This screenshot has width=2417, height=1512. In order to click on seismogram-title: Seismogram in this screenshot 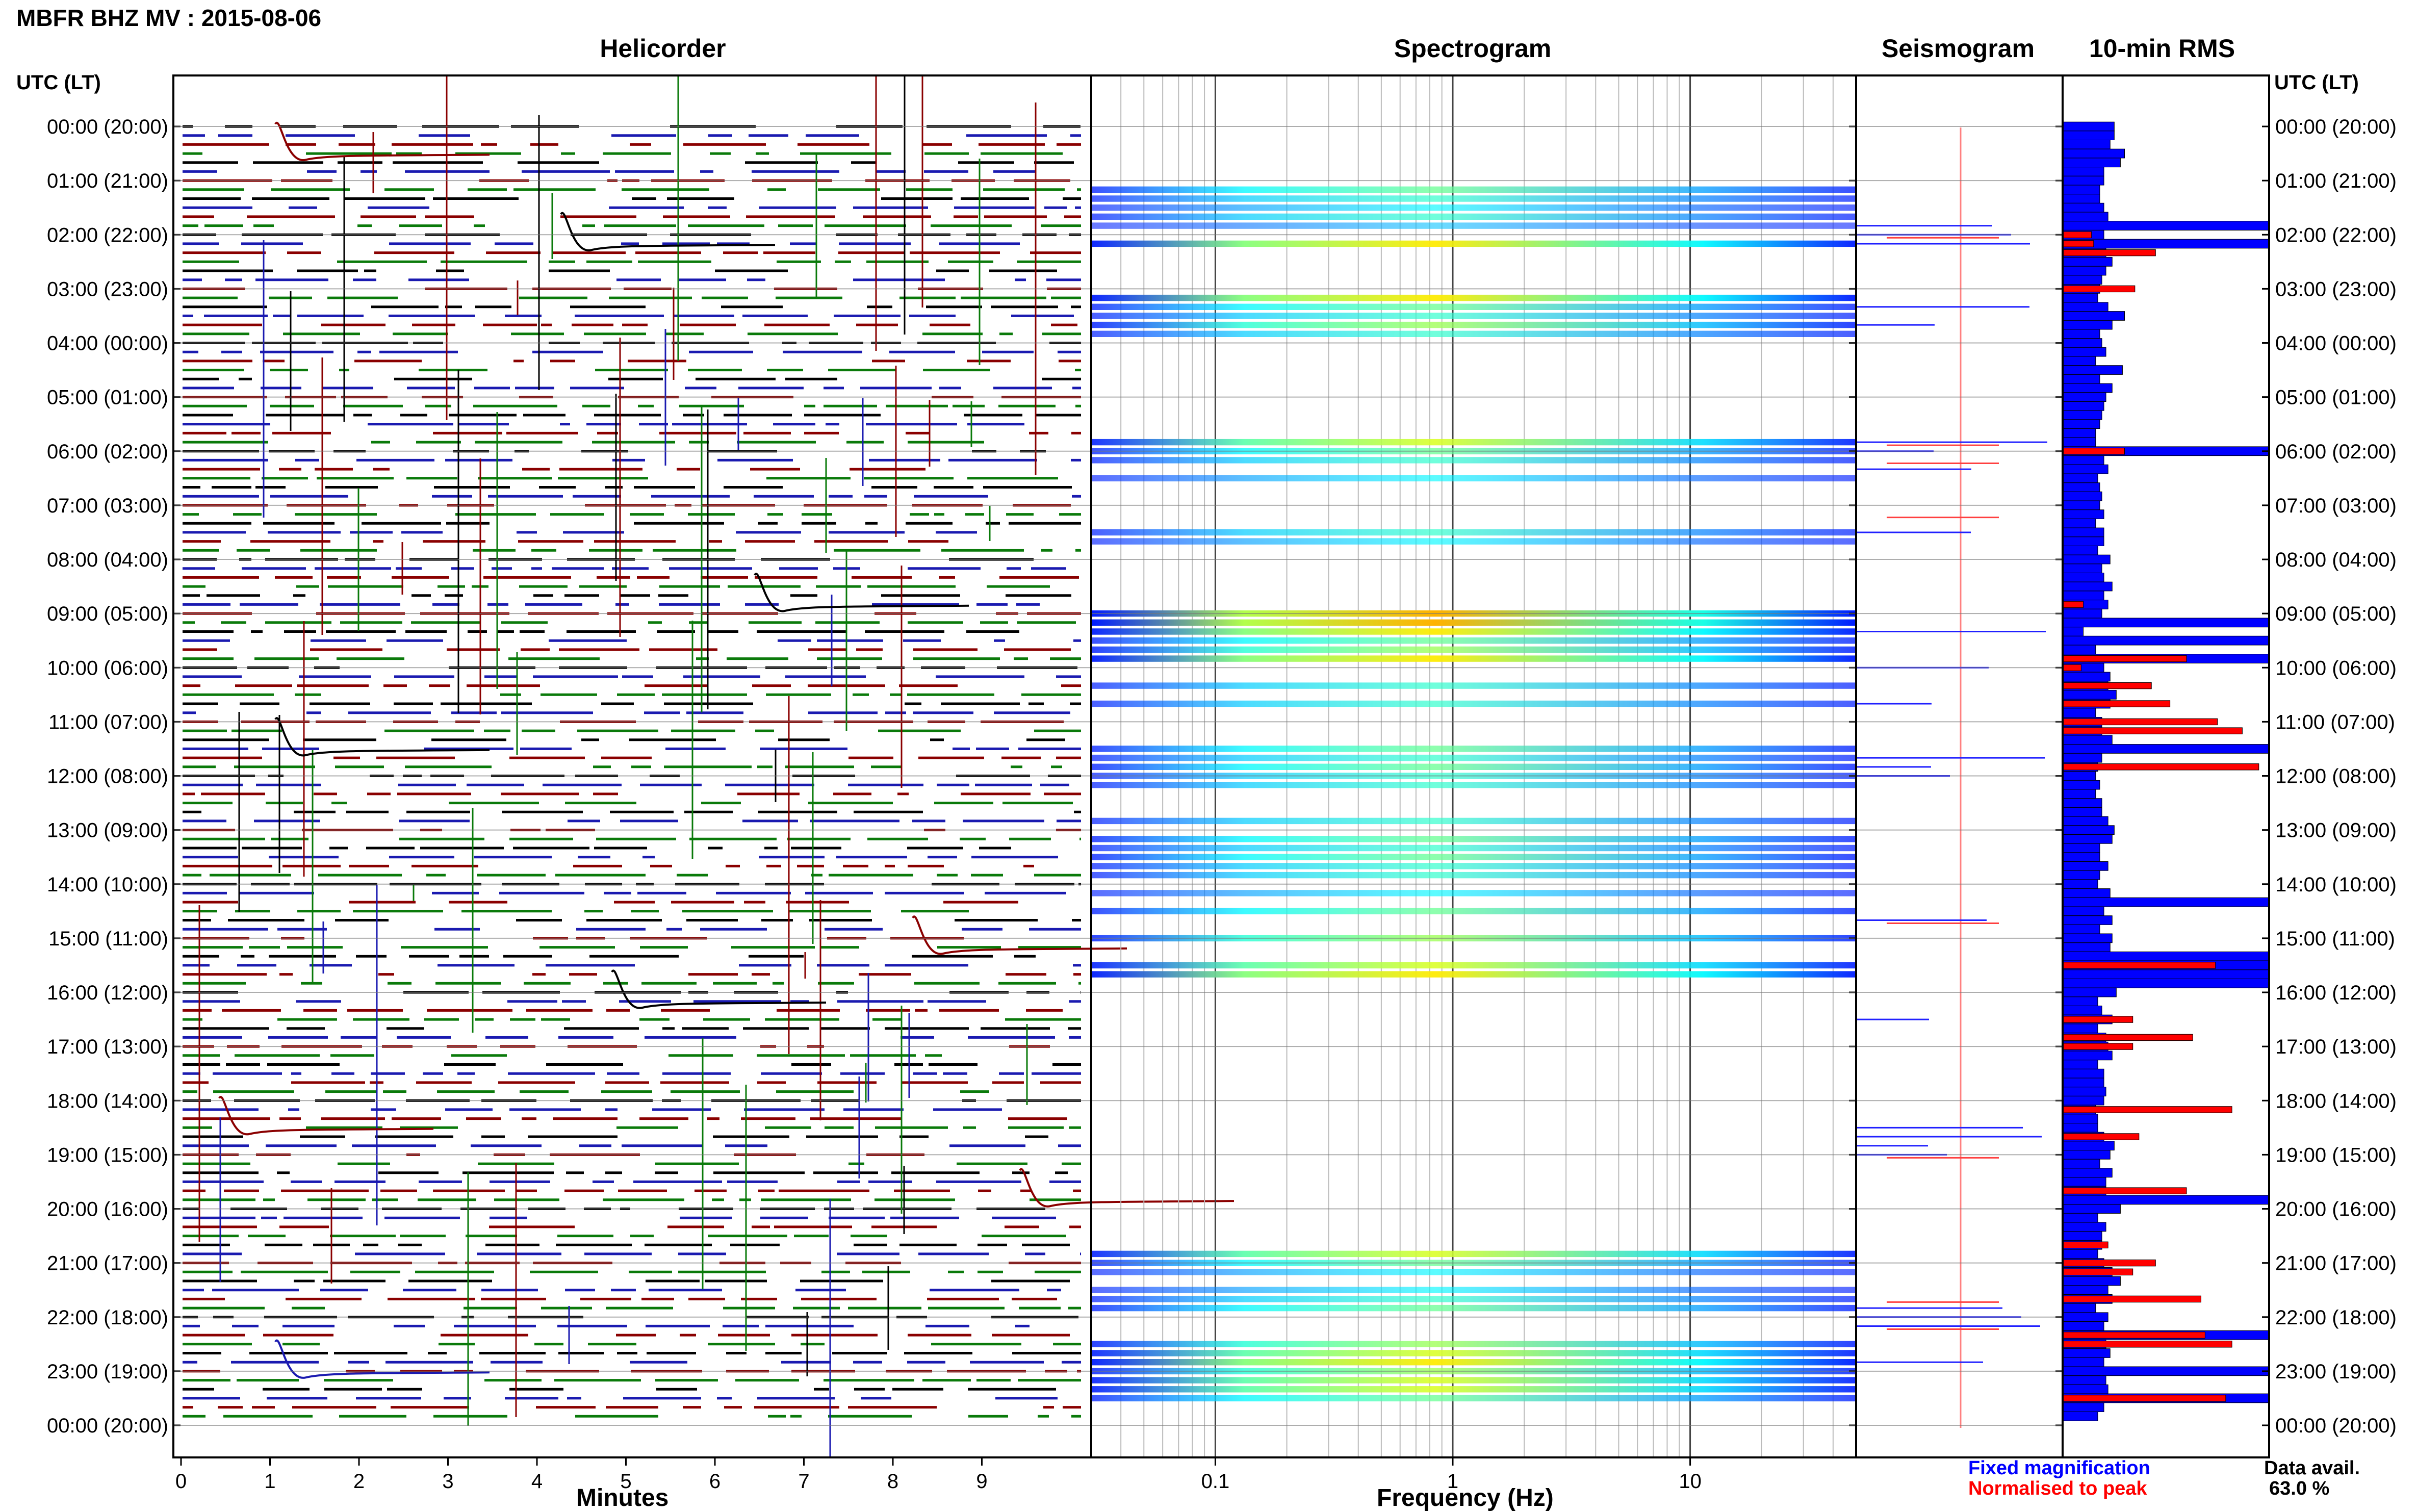, I will do `click(1958, 48)`.